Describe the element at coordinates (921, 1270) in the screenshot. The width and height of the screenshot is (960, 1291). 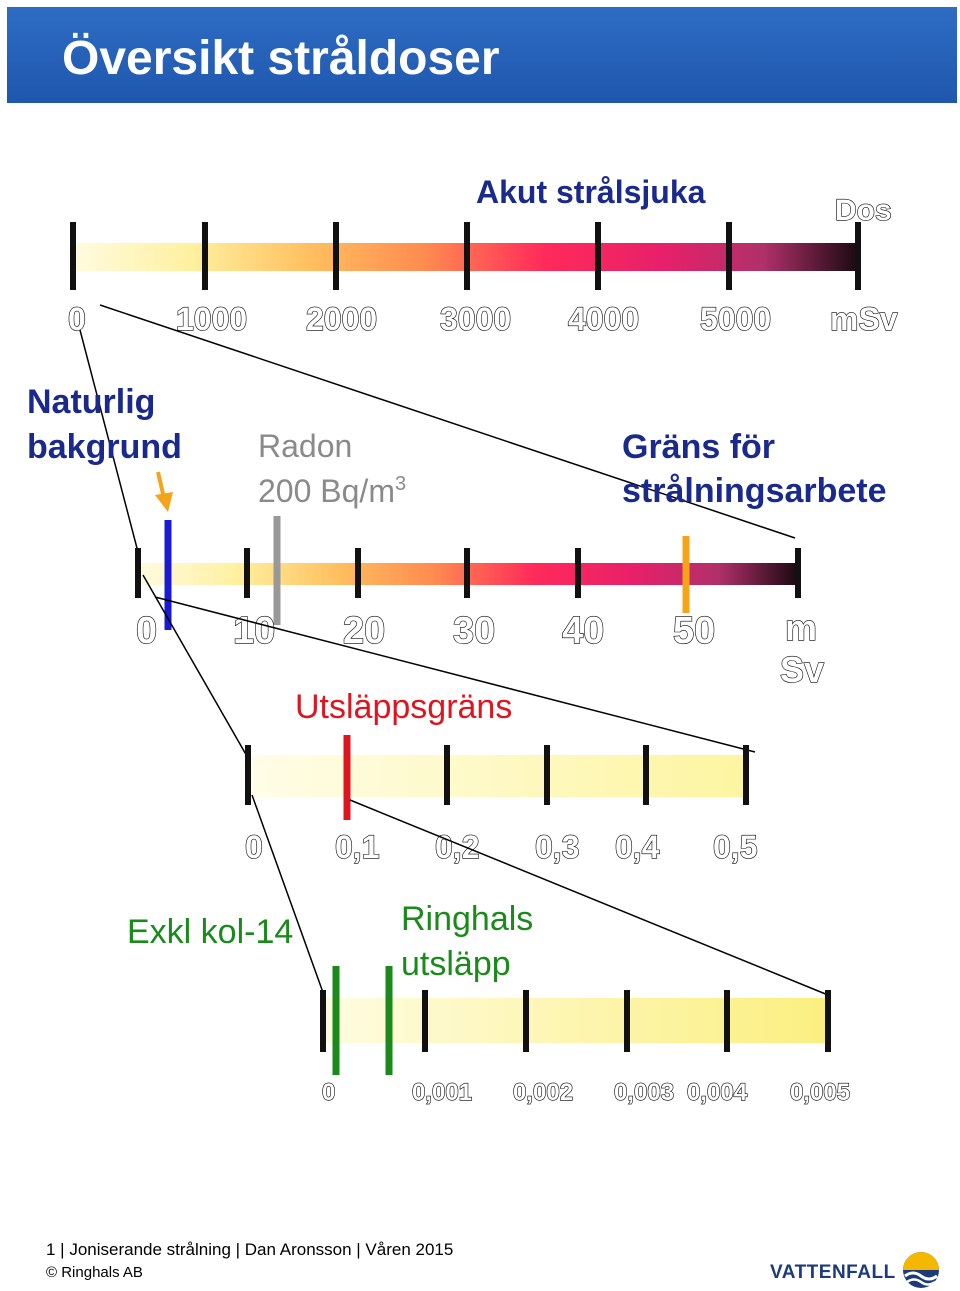
I see `vattenfall-sun-wave-icon` at that location.